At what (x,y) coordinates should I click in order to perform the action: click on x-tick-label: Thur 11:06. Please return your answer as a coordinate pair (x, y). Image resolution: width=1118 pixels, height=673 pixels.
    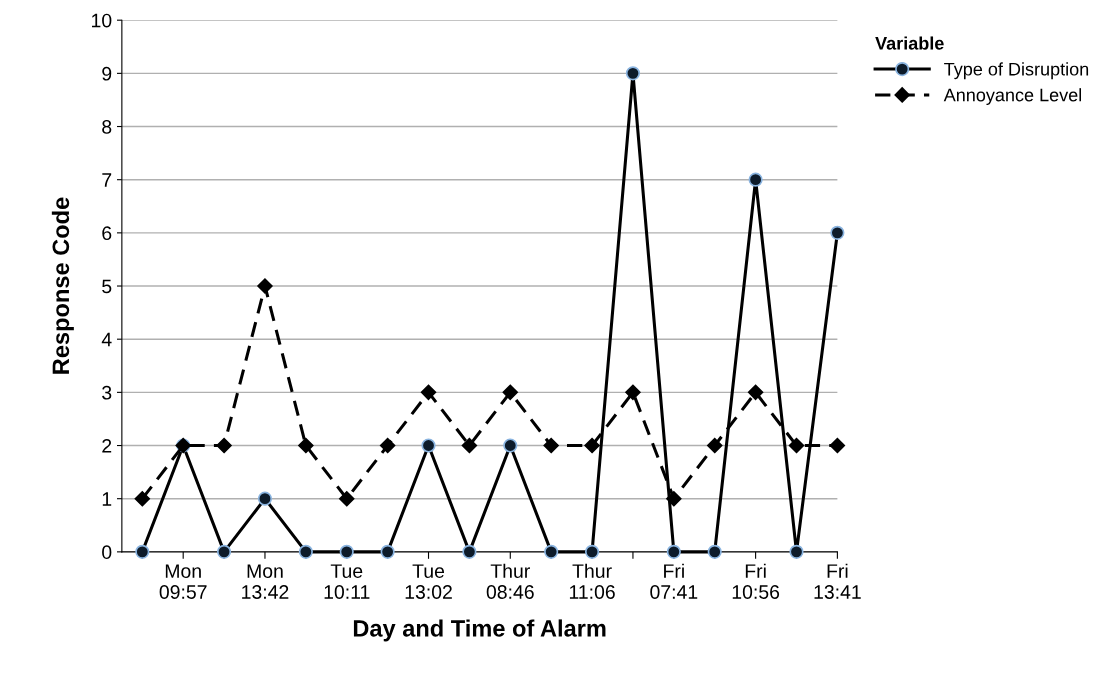
    Looking at the image, I should click on (592, 581).